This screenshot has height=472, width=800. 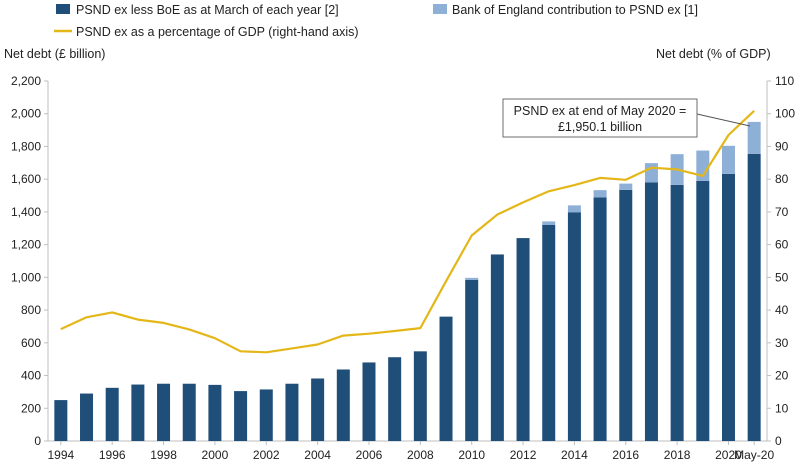 I want to click on annotation-box, so click(x=600, y=118).